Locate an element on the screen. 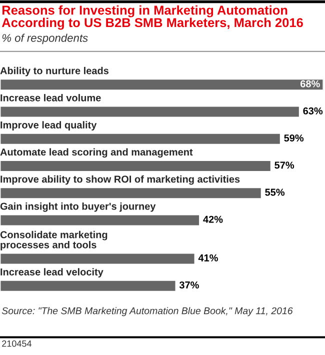 The width and height of the screenshot is (325, 355). data-label: 59% is located at coordinates (294, 138).